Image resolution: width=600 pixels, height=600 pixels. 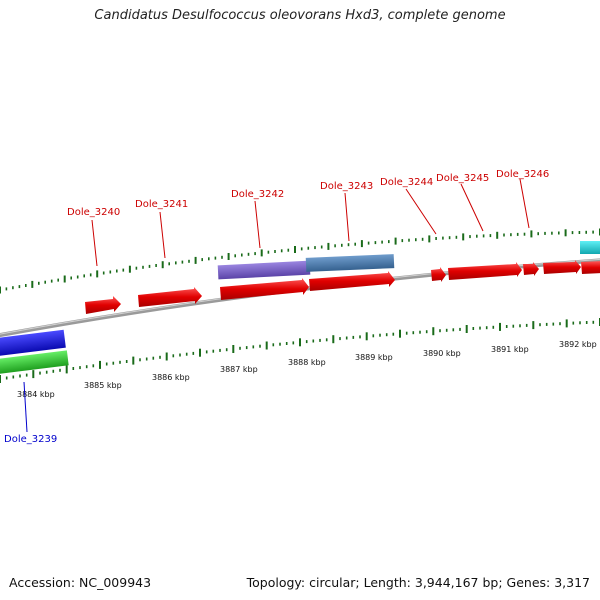 I want to click on gene-label-dole-3242: Dole_3242, so click(x=257, y=194).